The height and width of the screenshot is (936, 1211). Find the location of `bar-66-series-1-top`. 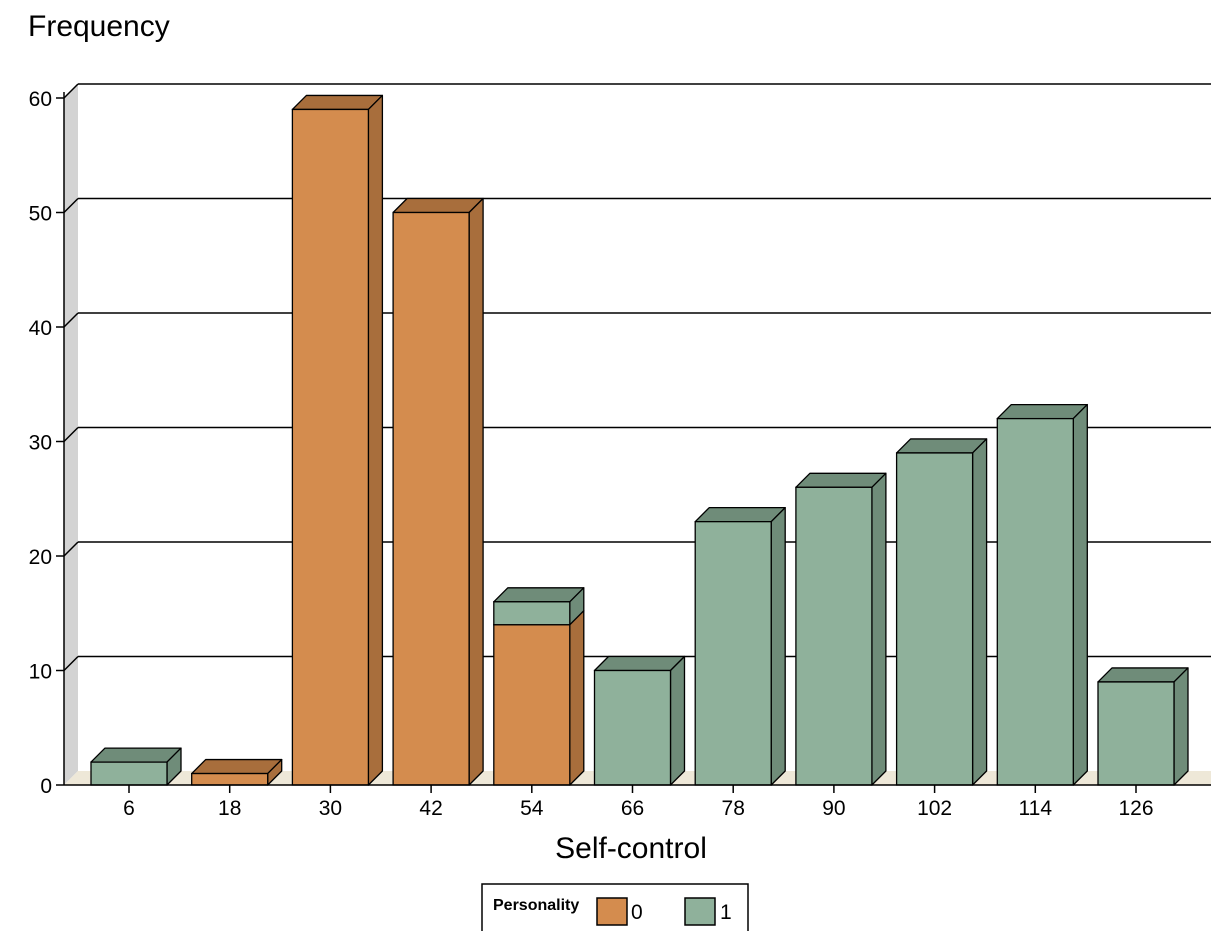

bar-66-series-1-top is located at coordinates (639, 663).